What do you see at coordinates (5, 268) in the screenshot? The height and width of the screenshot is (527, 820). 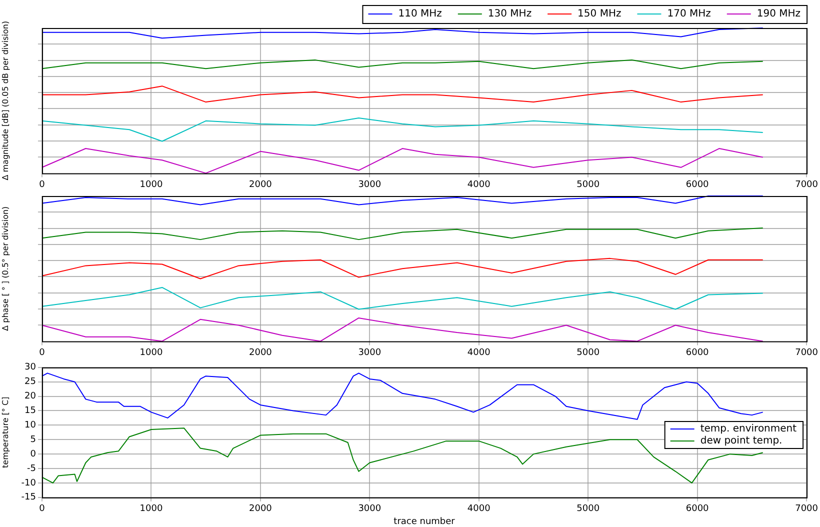 I see `y-axis-title: Δ phase [ ° ] (0.5° per division)` at bounding box center [5, 268].